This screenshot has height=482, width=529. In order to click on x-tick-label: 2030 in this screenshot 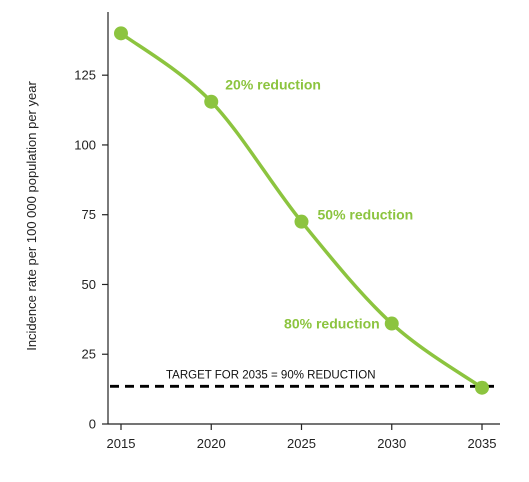, I will do `click(391, 443)`.